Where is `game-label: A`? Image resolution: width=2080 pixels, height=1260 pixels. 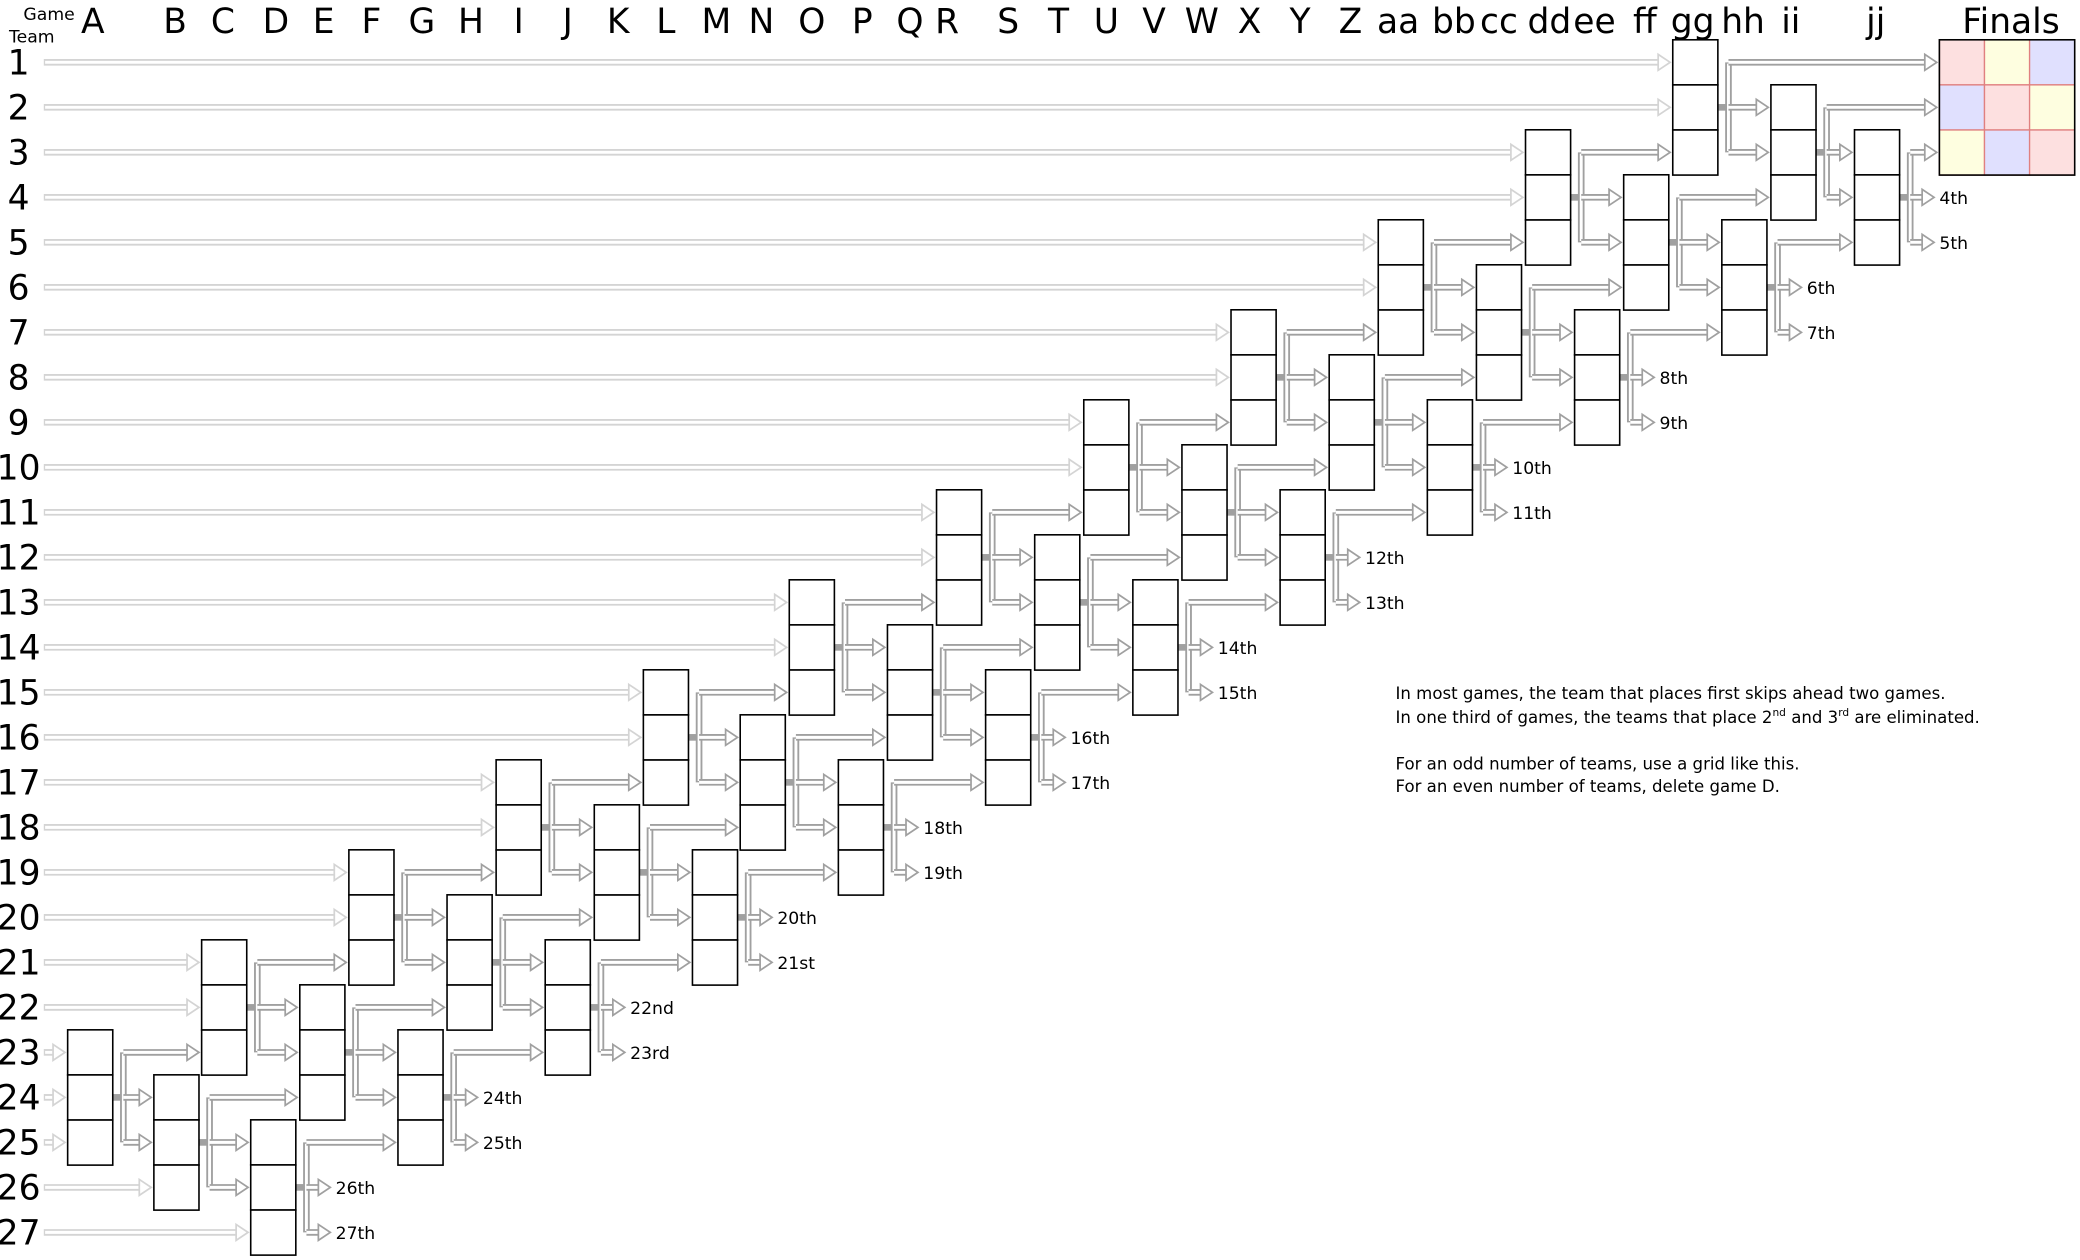
game-label: A is located at coordinates (93, 22).